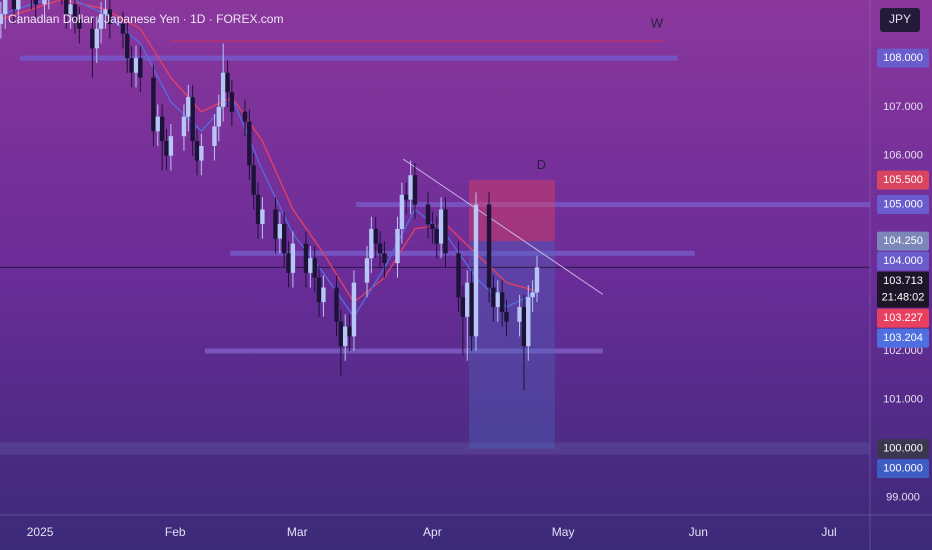 This screenshot has width=932, height=550. Describe the element at coordinates (511, 211) in the screenshot. I see `stop-zone` at that location.